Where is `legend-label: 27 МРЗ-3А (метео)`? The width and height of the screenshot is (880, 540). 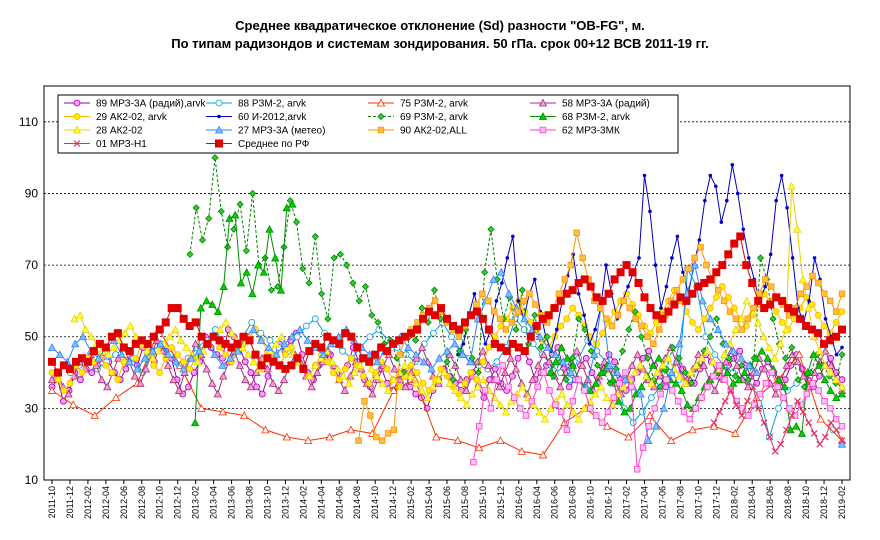
legend-label: 27 МРЗ-3А (метео) is located at coordinates (281, 131).